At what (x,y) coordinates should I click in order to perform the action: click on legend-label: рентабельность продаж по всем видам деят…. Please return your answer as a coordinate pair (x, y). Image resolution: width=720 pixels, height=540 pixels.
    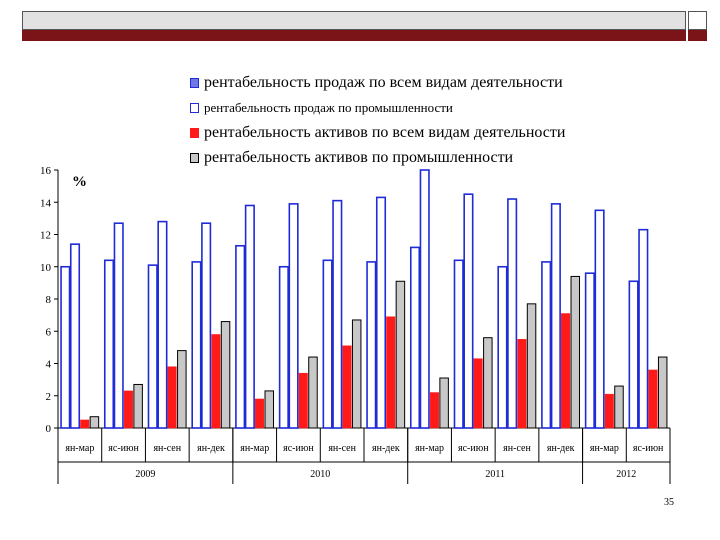
    Looking at the image, I should click on (383, 82).